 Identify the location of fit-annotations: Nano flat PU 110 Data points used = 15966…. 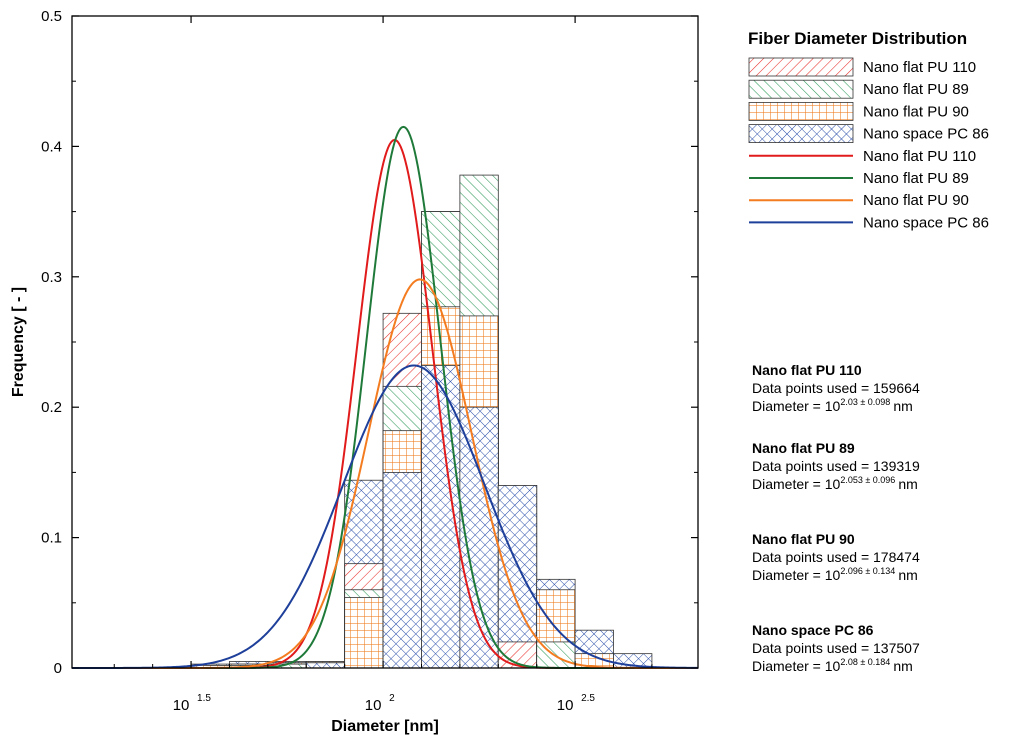
(836, 518).